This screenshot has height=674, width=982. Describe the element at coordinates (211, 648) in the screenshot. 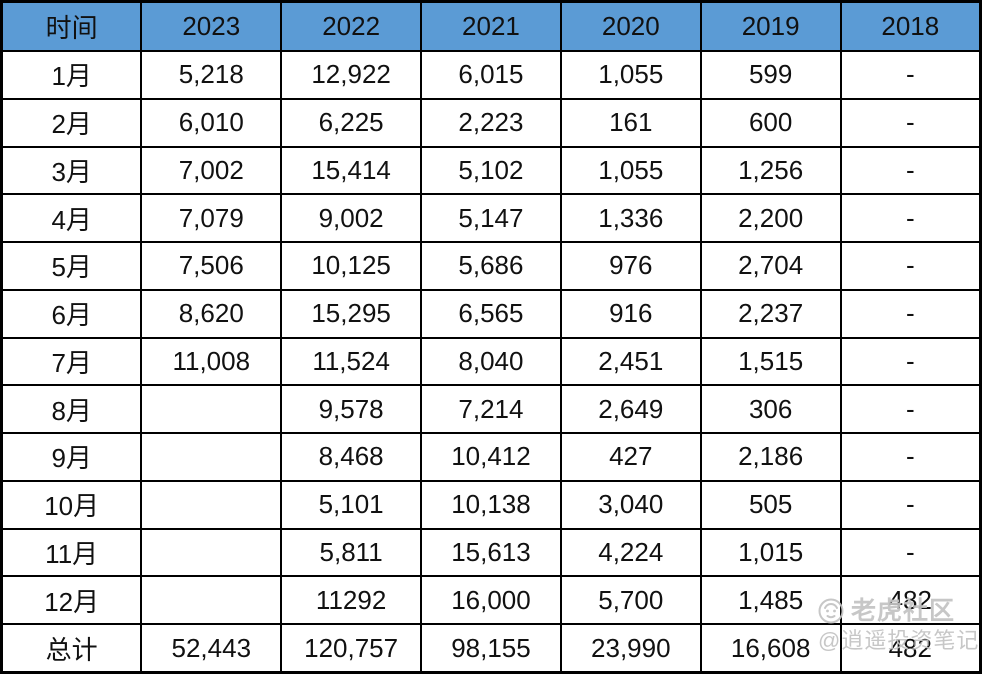

I see `data-cell: 52,443` at that location.